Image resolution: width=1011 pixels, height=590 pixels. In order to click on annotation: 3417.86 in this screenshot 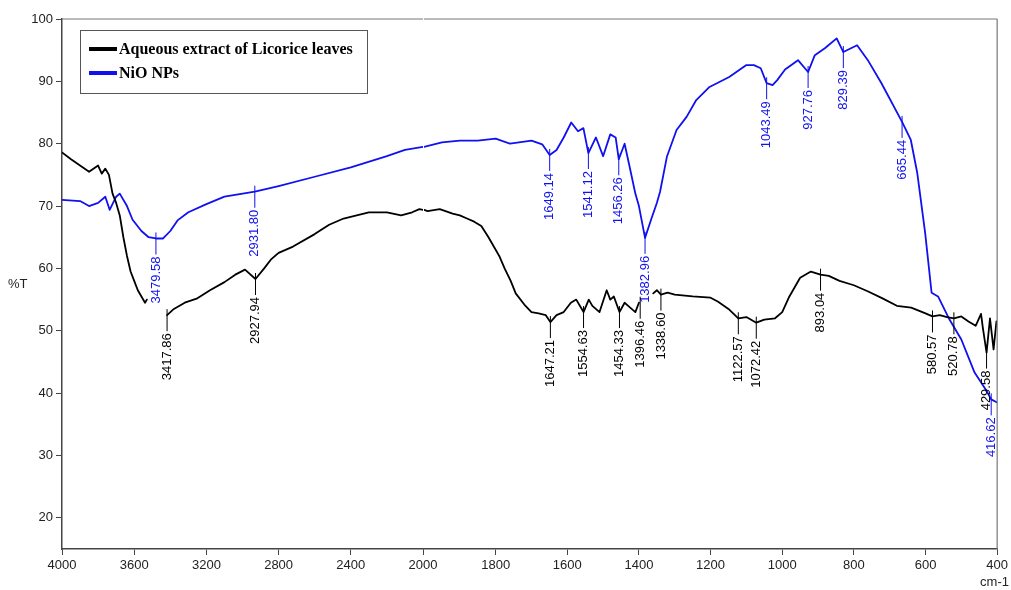, I will do `click(166, 357)`.